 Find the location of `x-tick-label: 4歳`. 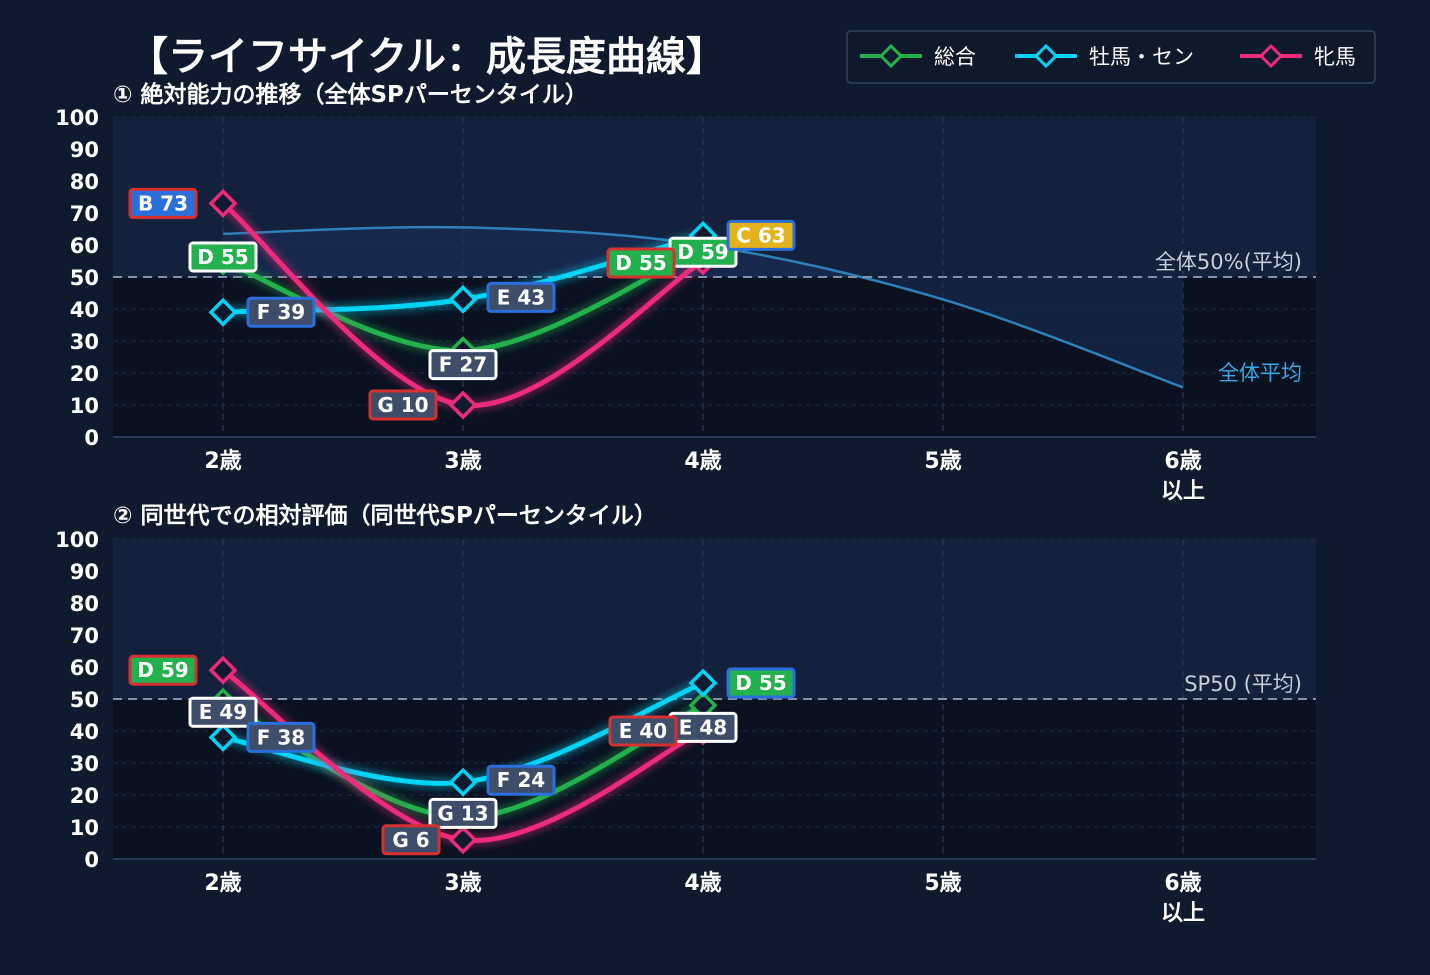

x-tick-label: 4歳 is located at coordinates (702, 461).